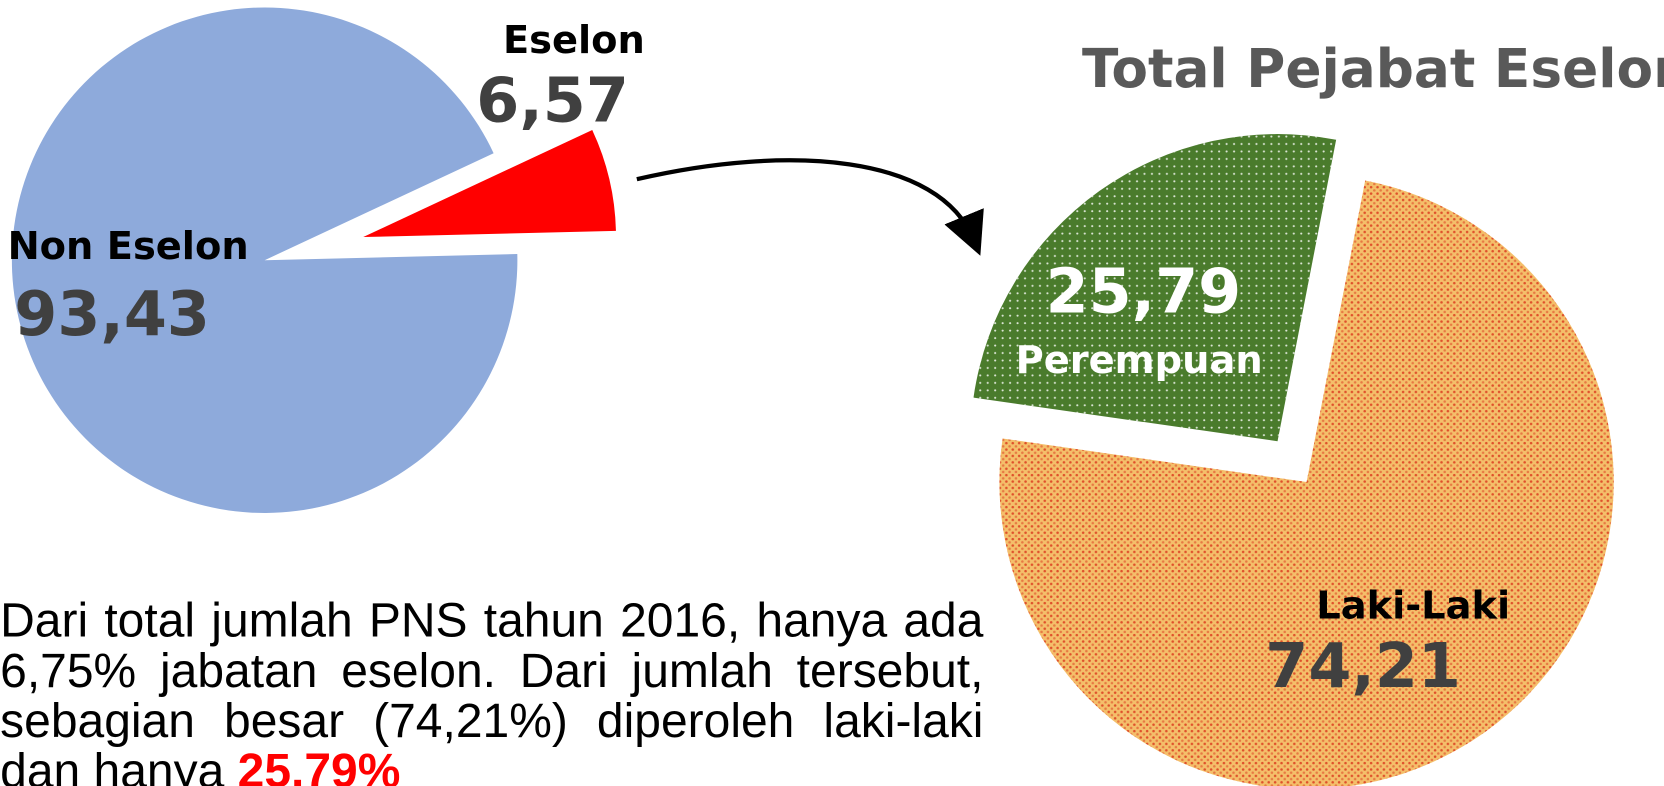  Describe the element at coordinates (319, 764) in the screenshot. I see `paragraph-highlight: 25.79%` at that location.